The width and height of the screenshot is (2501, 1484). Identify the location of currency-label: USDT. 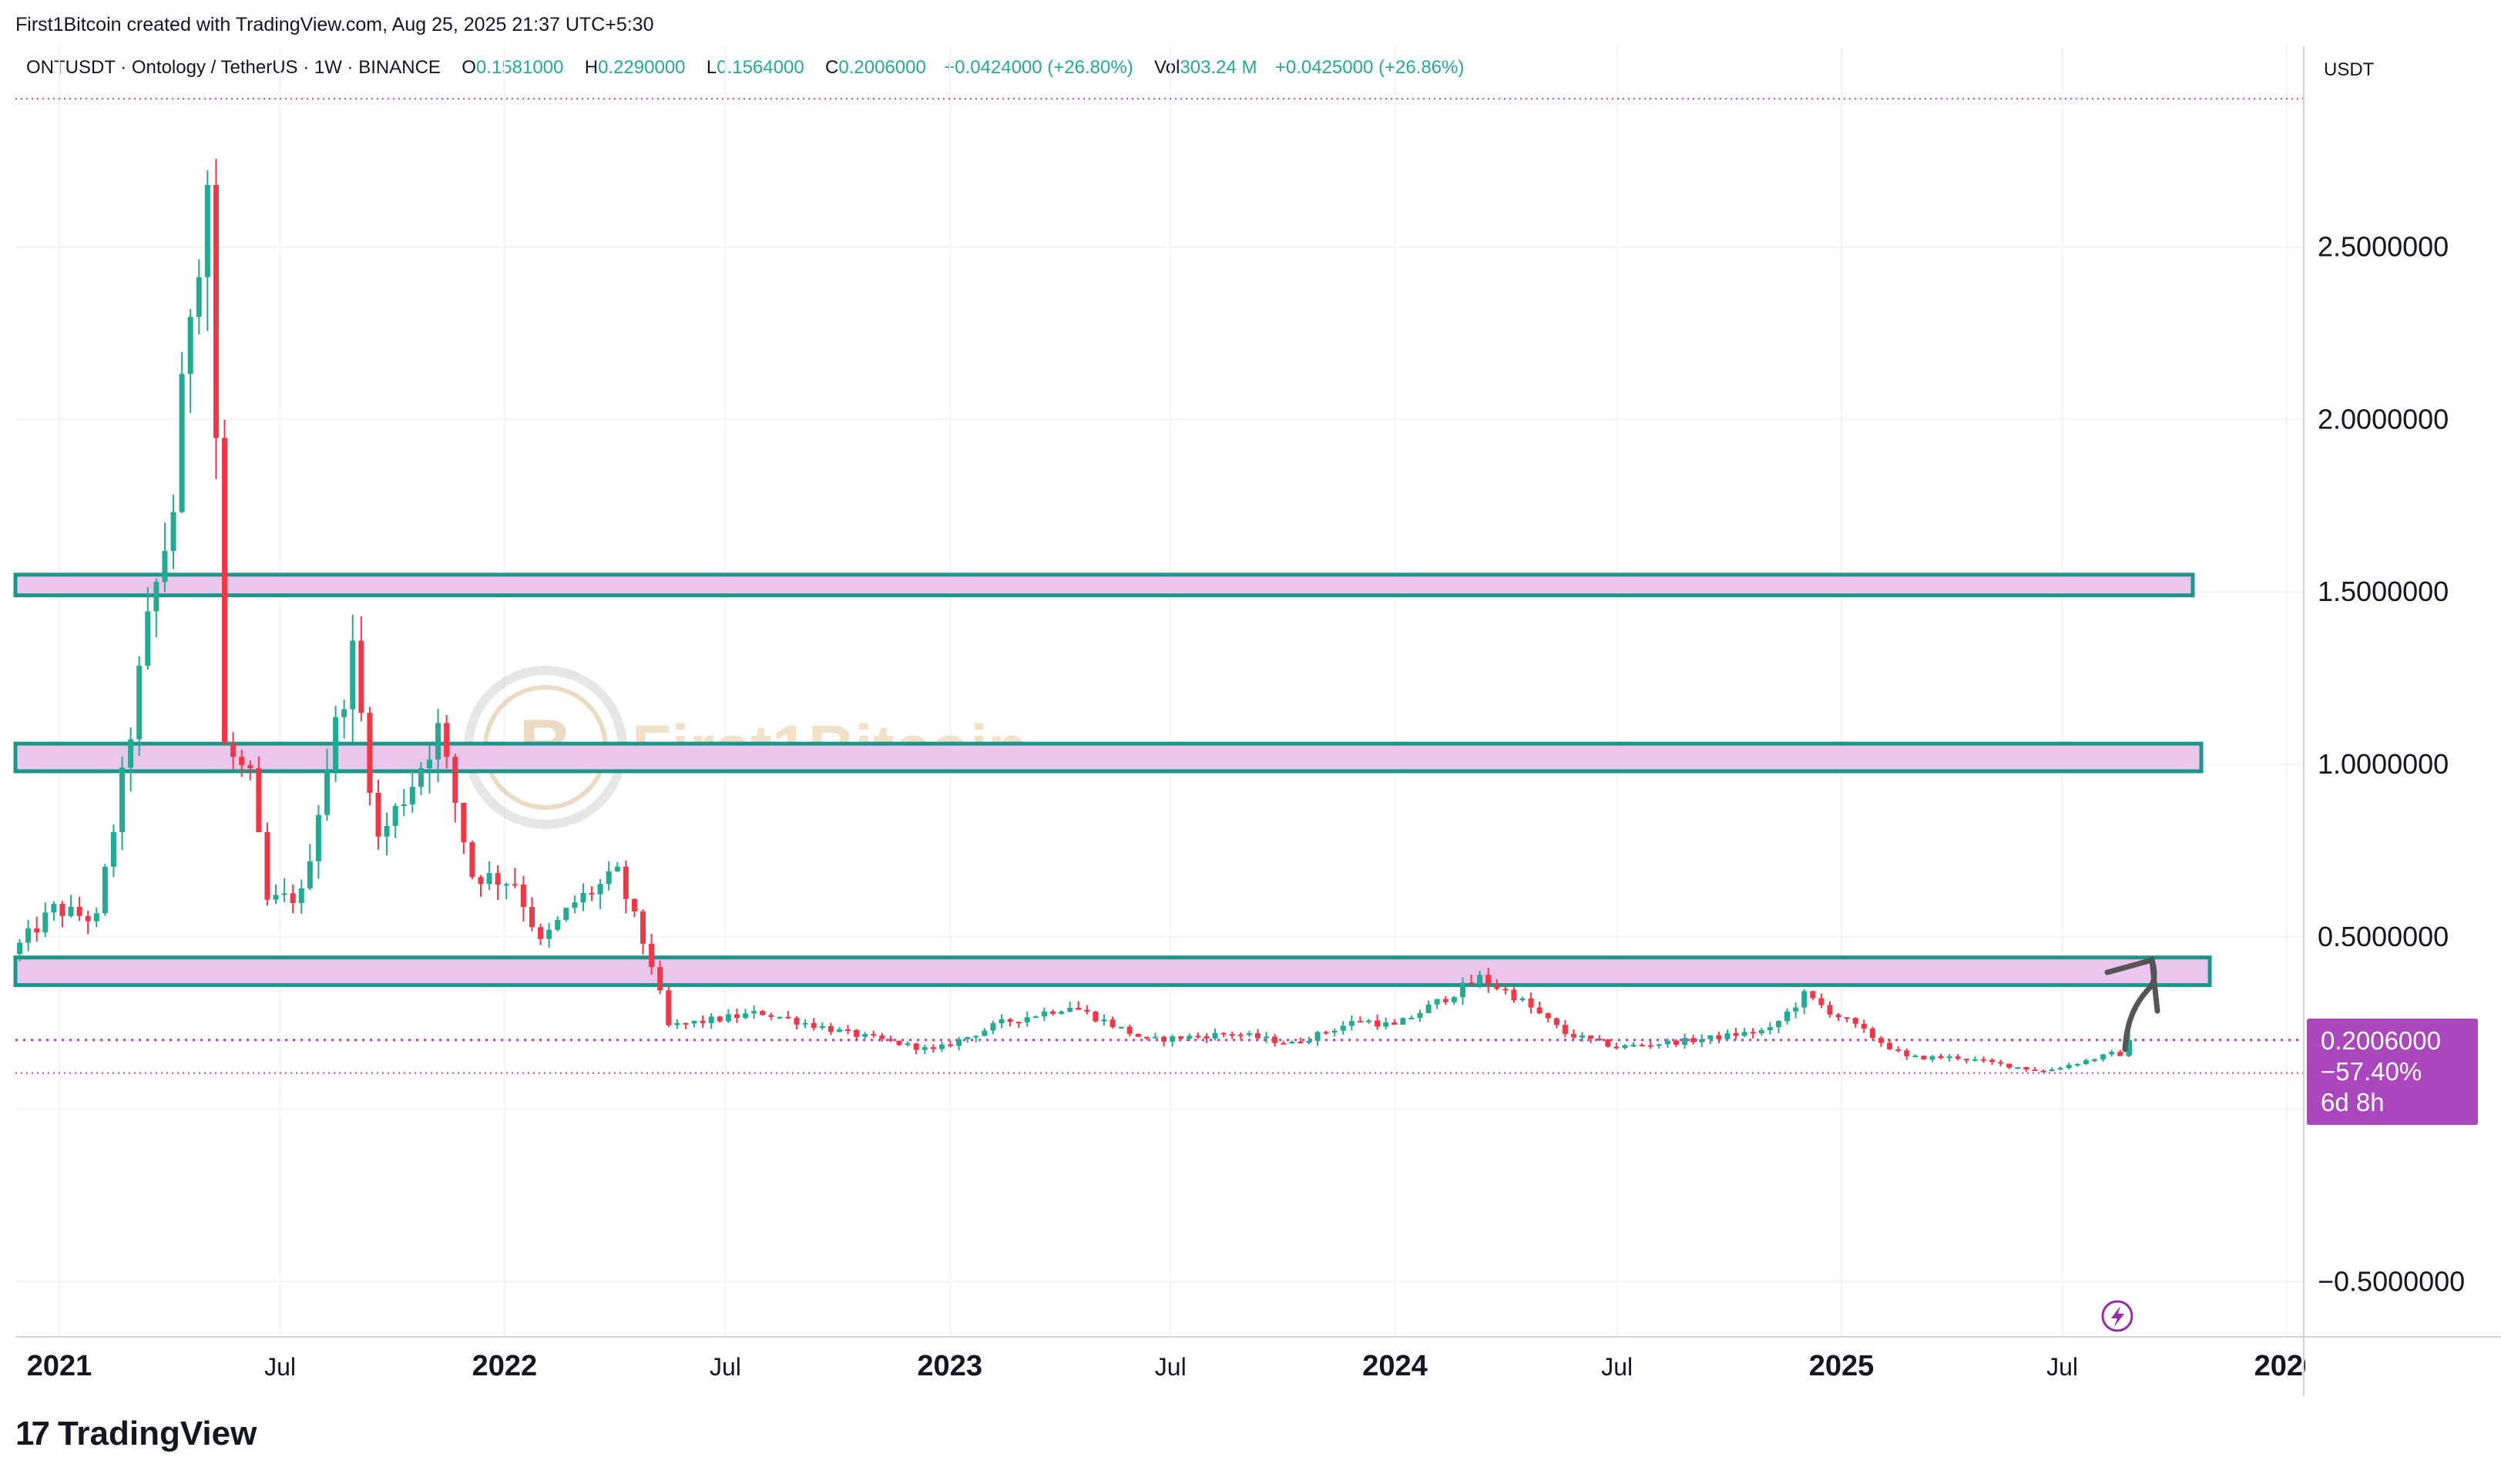
(2349, 69).